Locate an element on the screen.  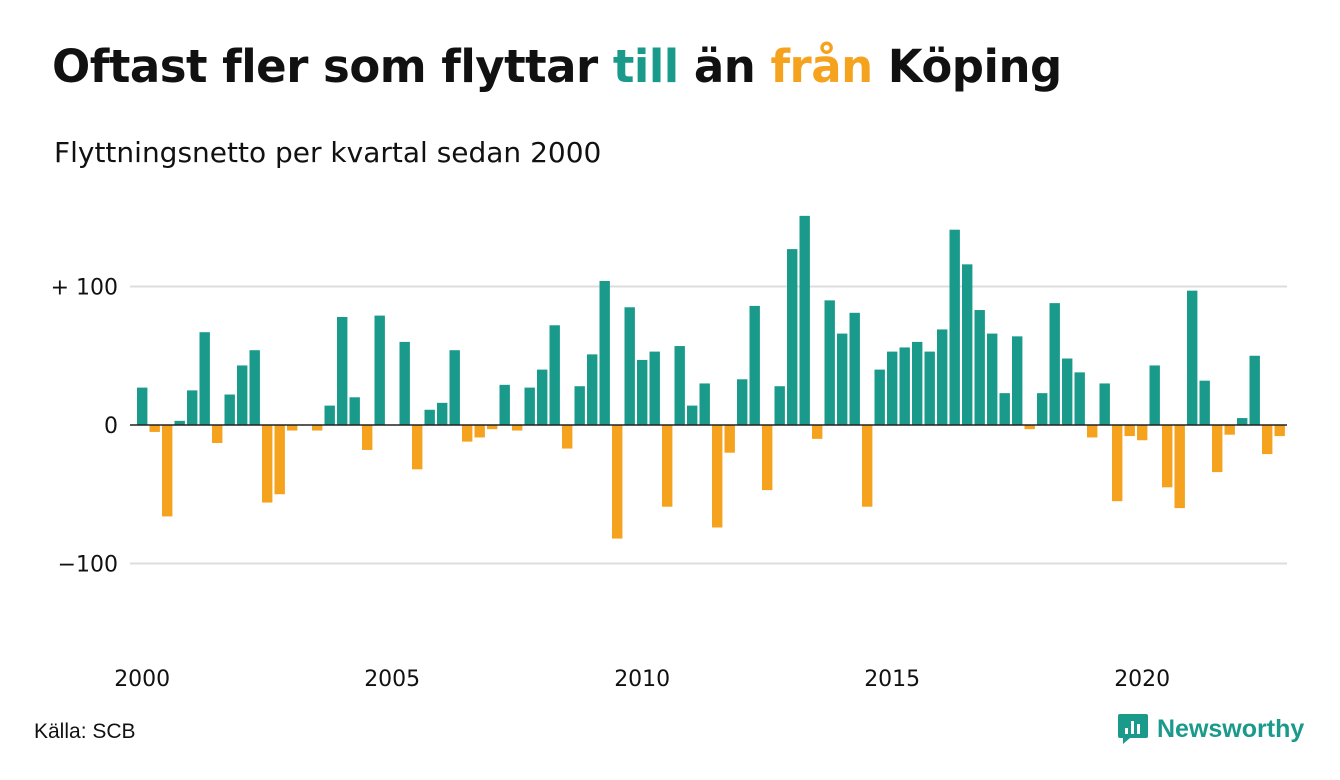
x-tick-label: 2005 is located at coordinates (392, 679).